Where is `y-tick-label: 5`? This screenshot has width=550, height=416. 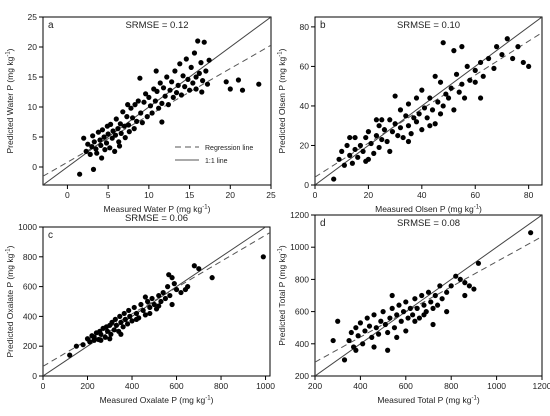 y-tick-label: 5 is located at coordinates (34, 137).